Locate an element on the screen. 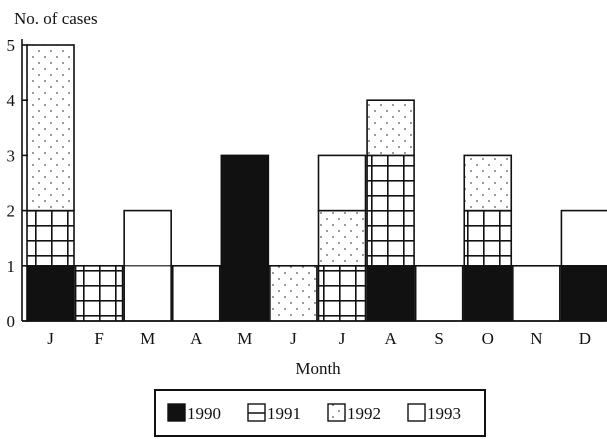 This screenshot has width=607, height=439. legend-frame is located at coordinates (320, 413).